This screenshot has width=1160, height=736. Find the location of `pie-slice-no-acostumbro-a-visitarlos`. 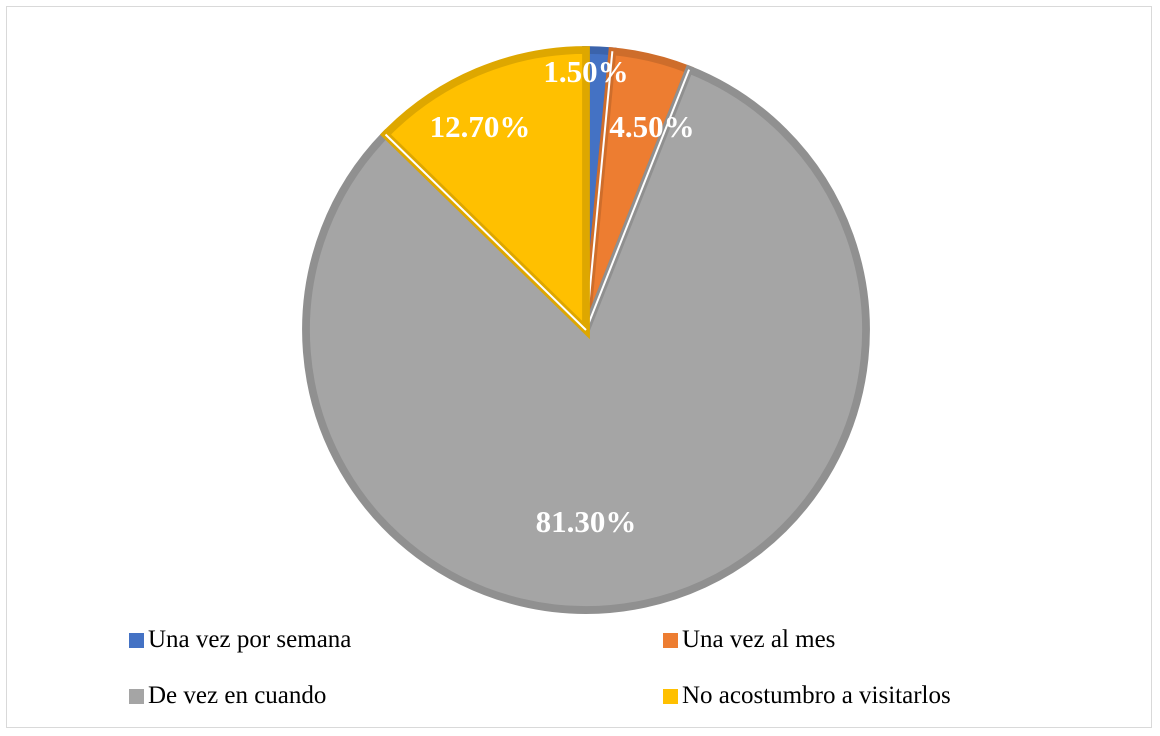

pie-slice-no-acostumbro-a-visitarlos is located at coordinates (485, 193).